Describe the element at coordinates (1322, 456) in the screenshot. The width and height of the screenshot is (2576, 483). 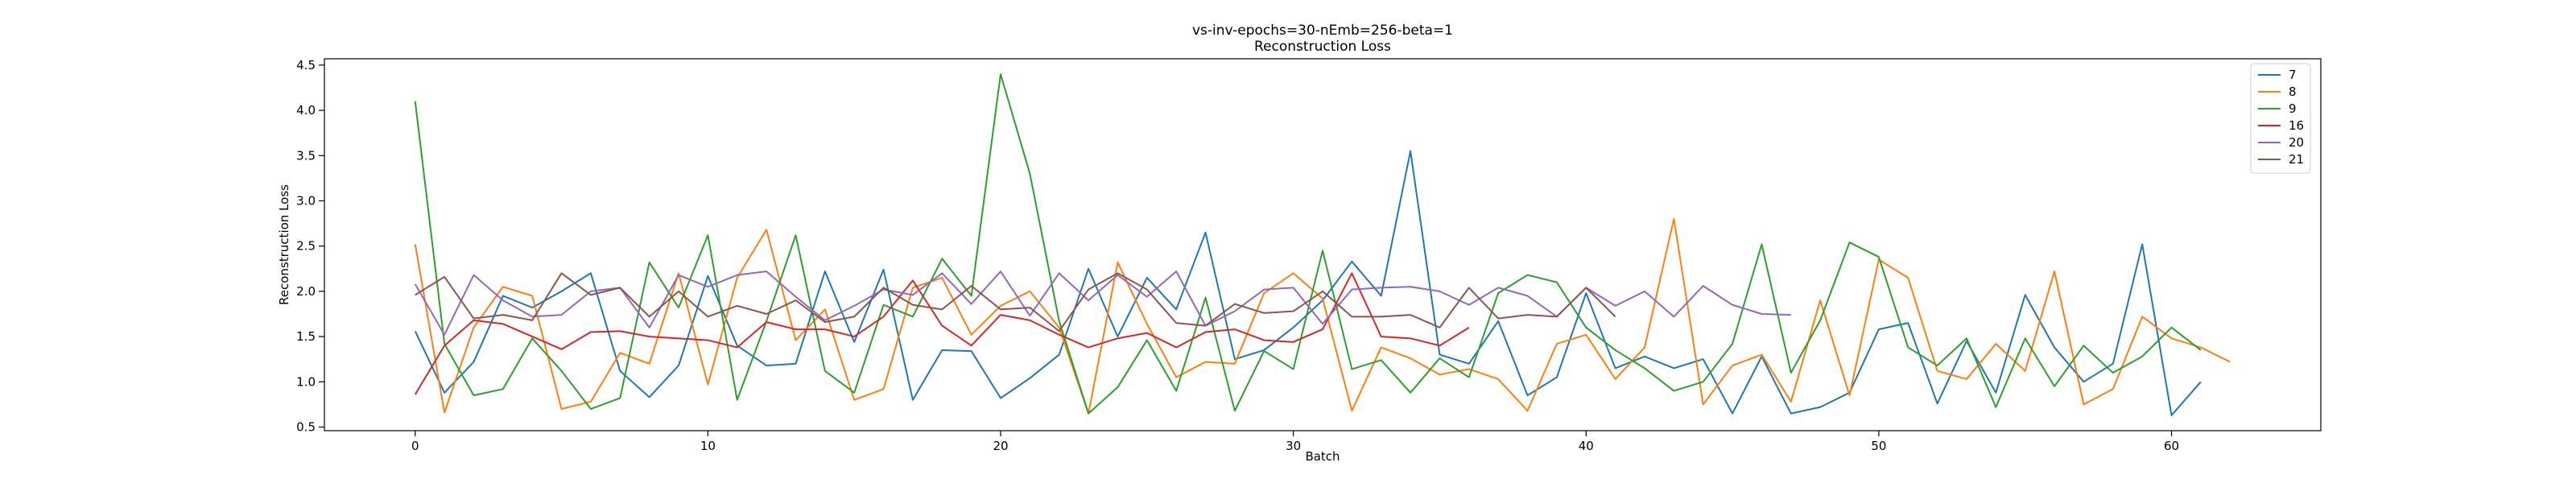
I see `x-axis-label: Batch` at that location.